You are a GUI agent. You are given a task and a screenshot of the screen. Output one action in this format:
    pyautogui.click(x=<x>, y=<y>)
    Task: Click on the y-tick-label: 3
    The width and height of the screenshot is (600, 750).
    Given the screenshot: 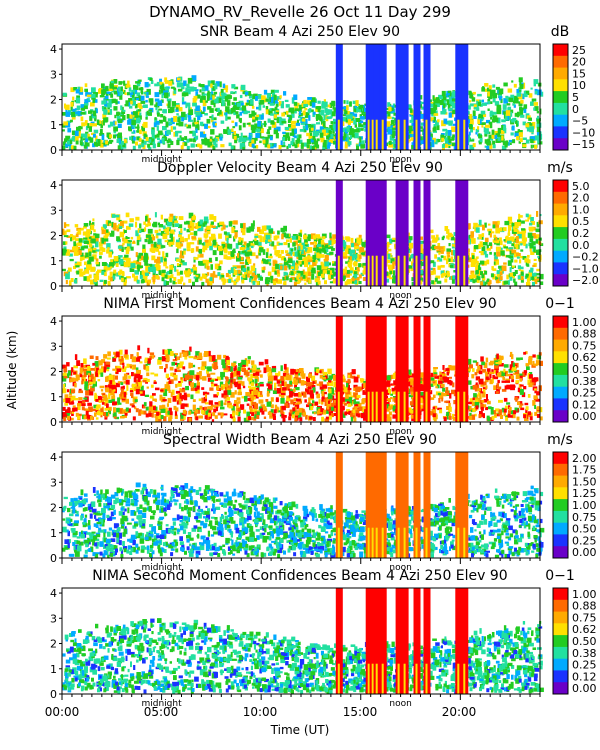 What is the action you would take?
    pyautogui.click(x=53, y=74)
    